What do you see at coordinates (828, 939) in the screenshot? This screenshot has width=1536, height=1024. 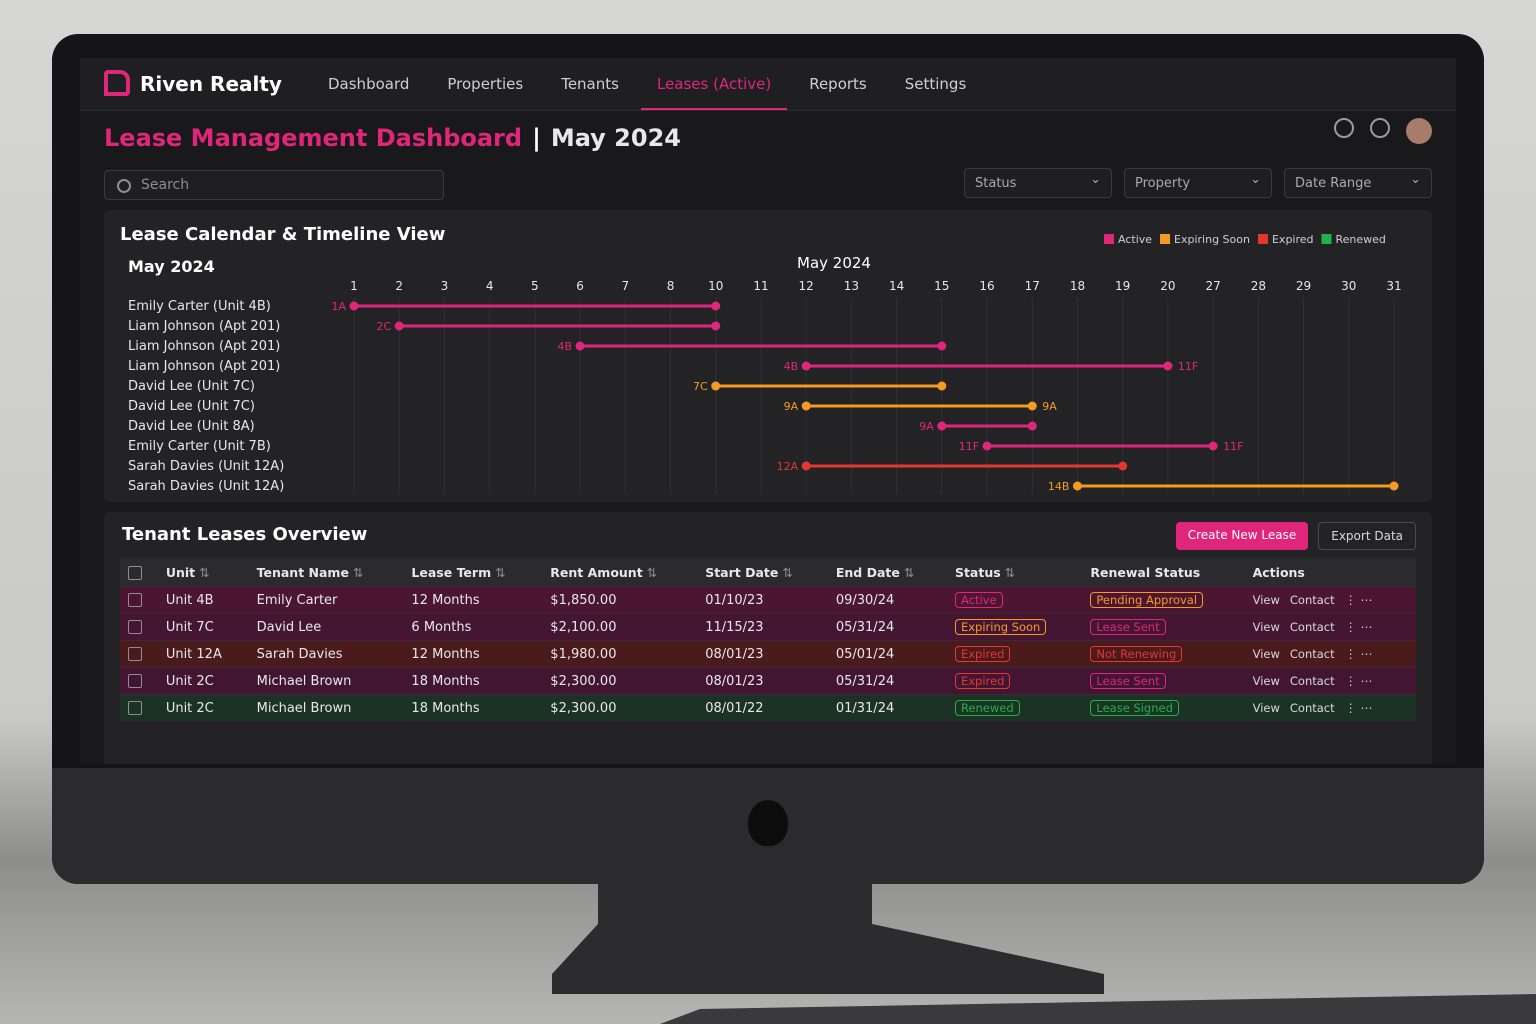 I see `stand-shape` at bounding box center [828, 939].